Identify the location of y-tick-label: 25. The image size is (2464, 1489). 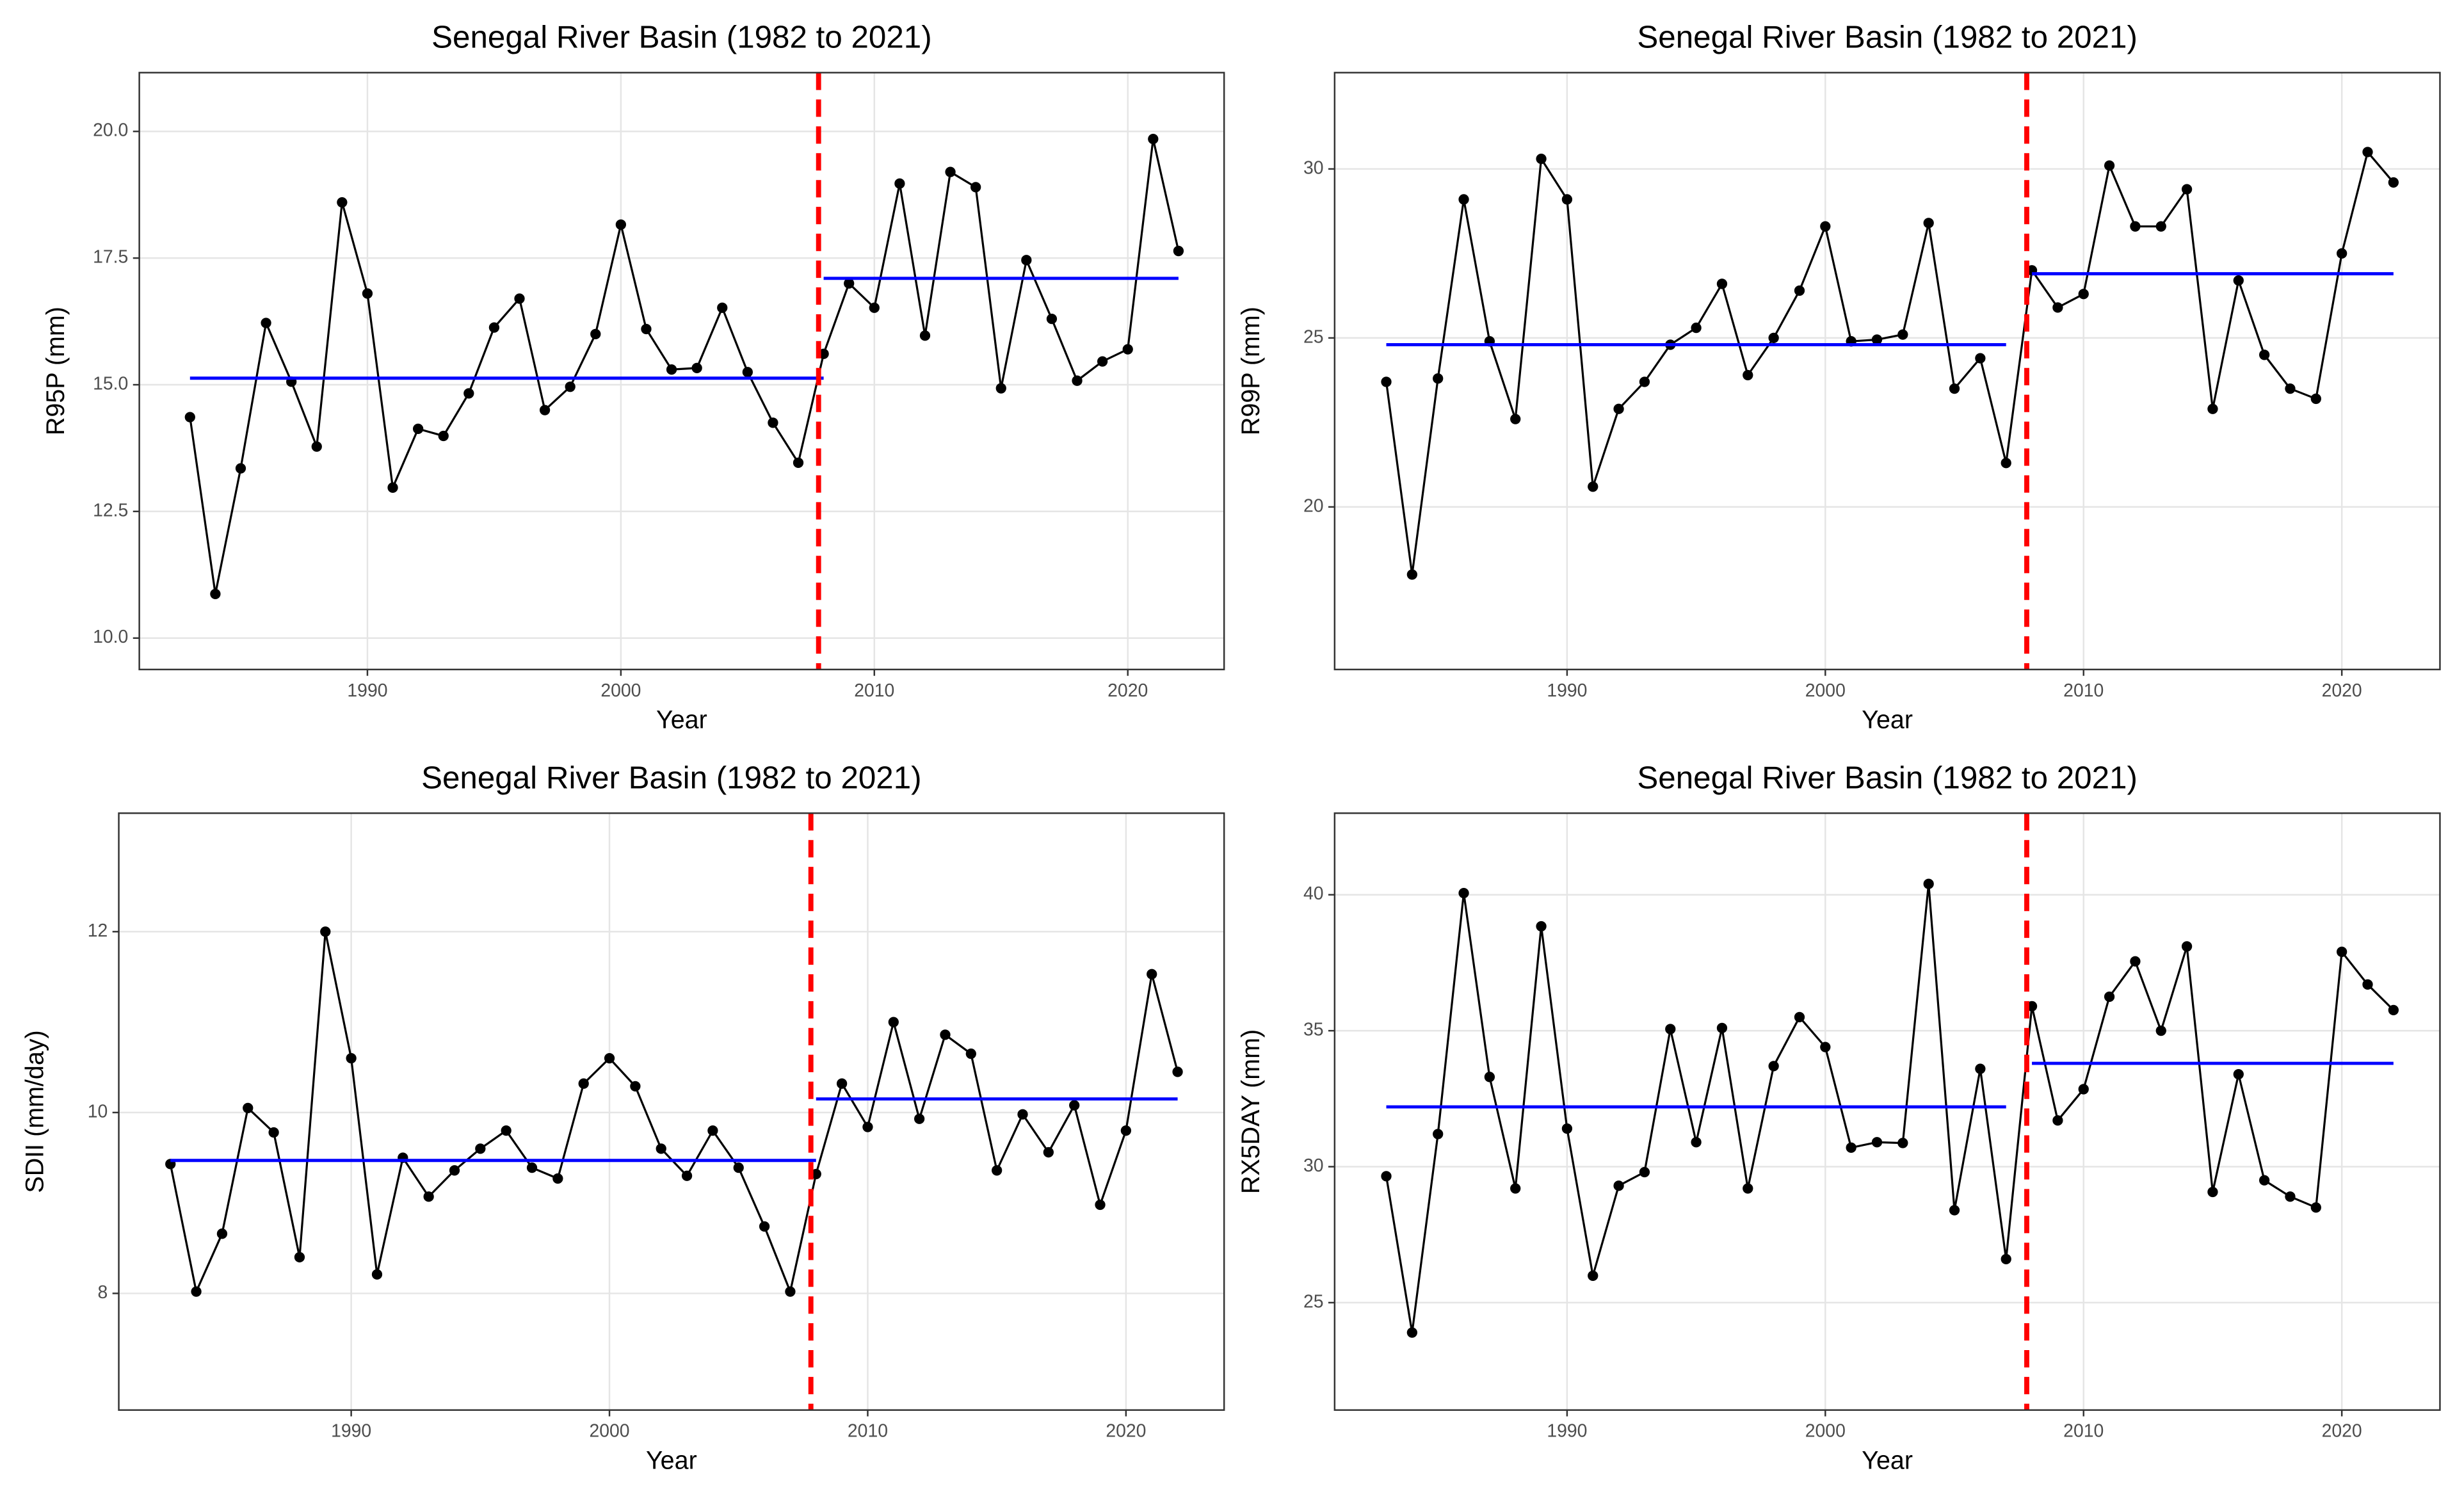
(1313, 1301).